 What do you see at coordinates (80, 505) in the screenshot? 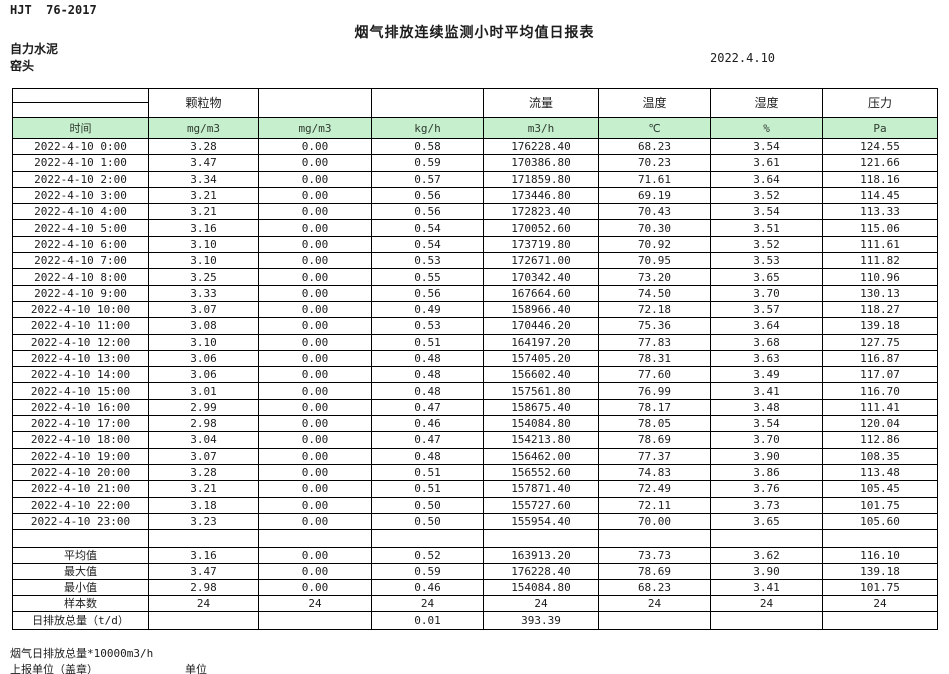
I see `time-cell: 2022-4-10 22:00` at bounding box center [80, 505].